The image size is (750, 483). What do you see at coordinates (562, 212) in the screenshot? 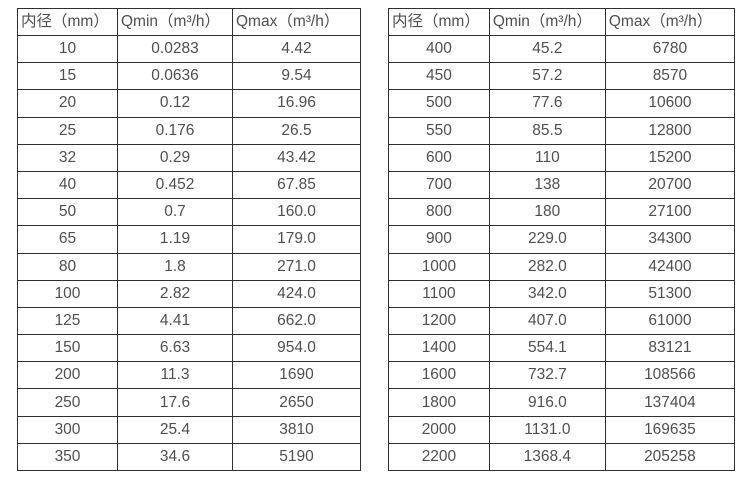
I see `table-row: 800 180 27100` at bounding box center [562, 212].